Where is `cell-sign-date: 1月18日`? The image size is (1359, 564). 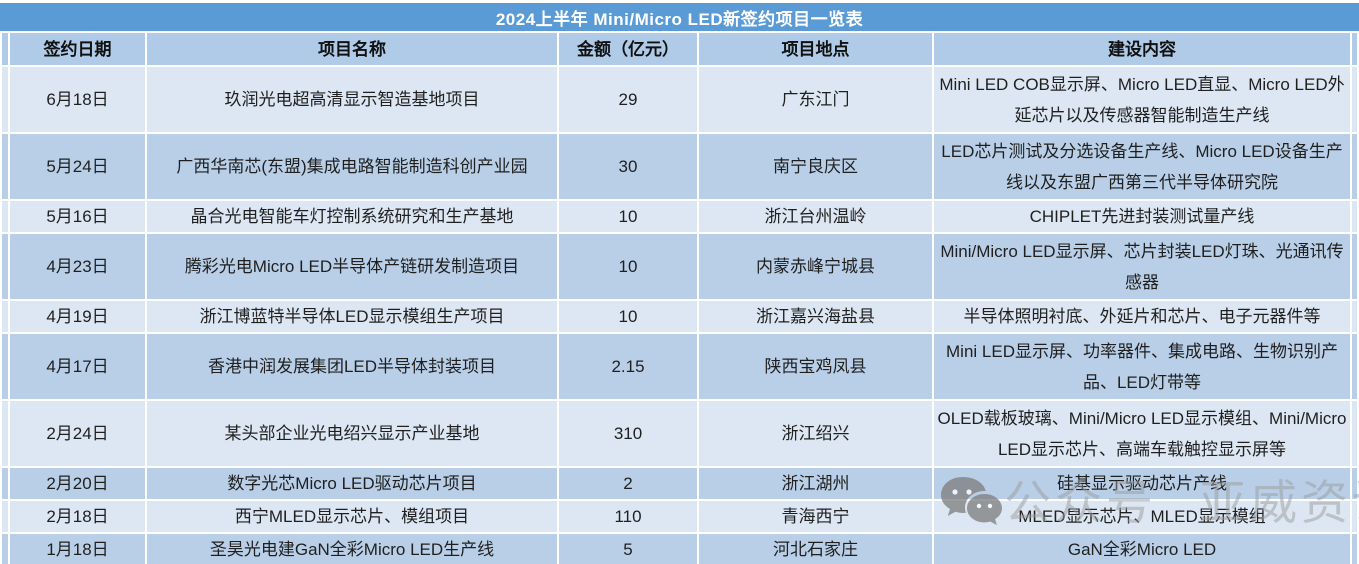
cell-sign-date: 1月18日 is located at coordinates (77, 549).